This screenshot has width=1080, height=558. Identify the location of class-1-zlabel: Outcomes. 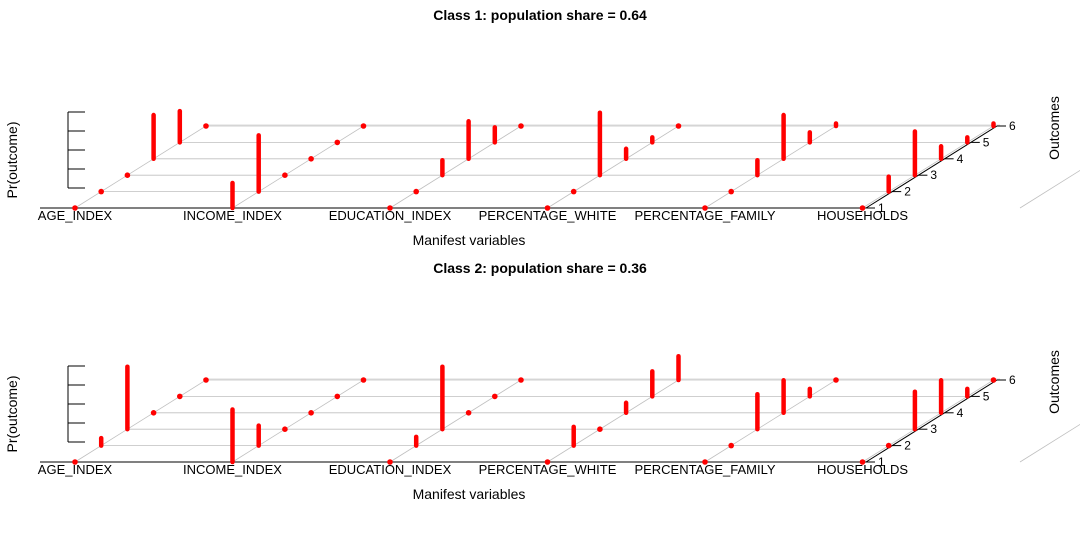
(1054, 128).